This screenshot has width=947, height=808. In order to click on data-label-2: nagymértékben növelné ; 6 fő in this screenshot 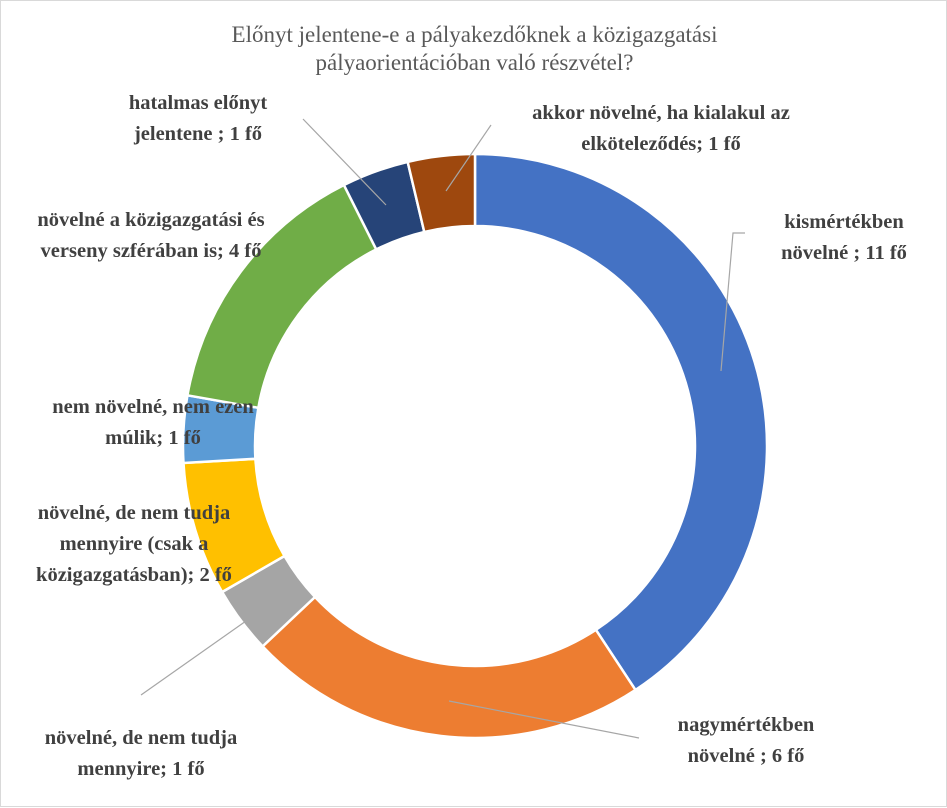, I will do `click(746, 740)`.